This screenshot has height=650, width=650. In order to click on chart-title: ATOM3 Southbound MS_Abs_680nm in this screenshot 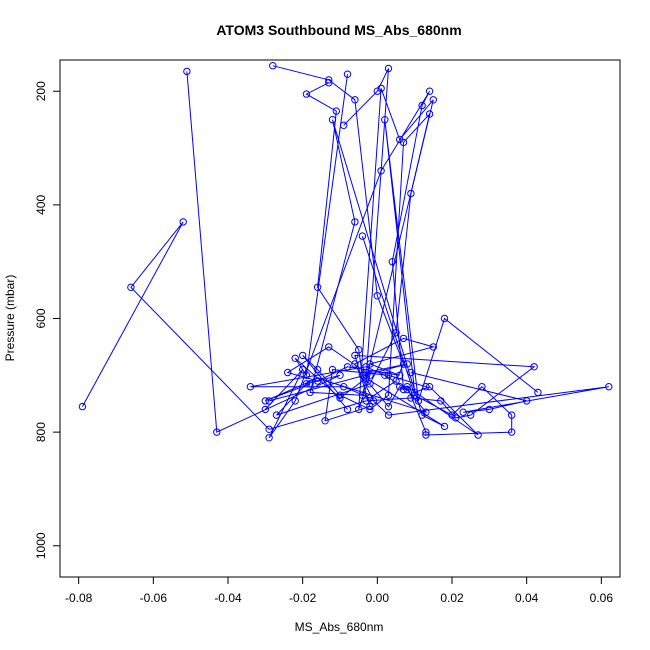, I will do `click(338, 30)`.